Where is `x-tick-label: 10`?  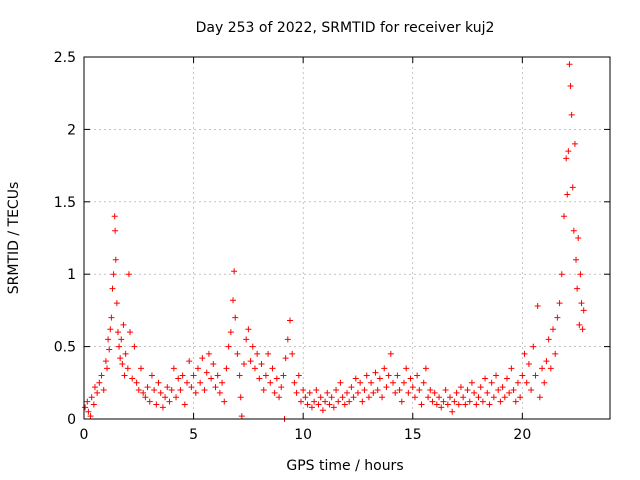
x-tick-label: 10 is located at coordinates (303, 435).